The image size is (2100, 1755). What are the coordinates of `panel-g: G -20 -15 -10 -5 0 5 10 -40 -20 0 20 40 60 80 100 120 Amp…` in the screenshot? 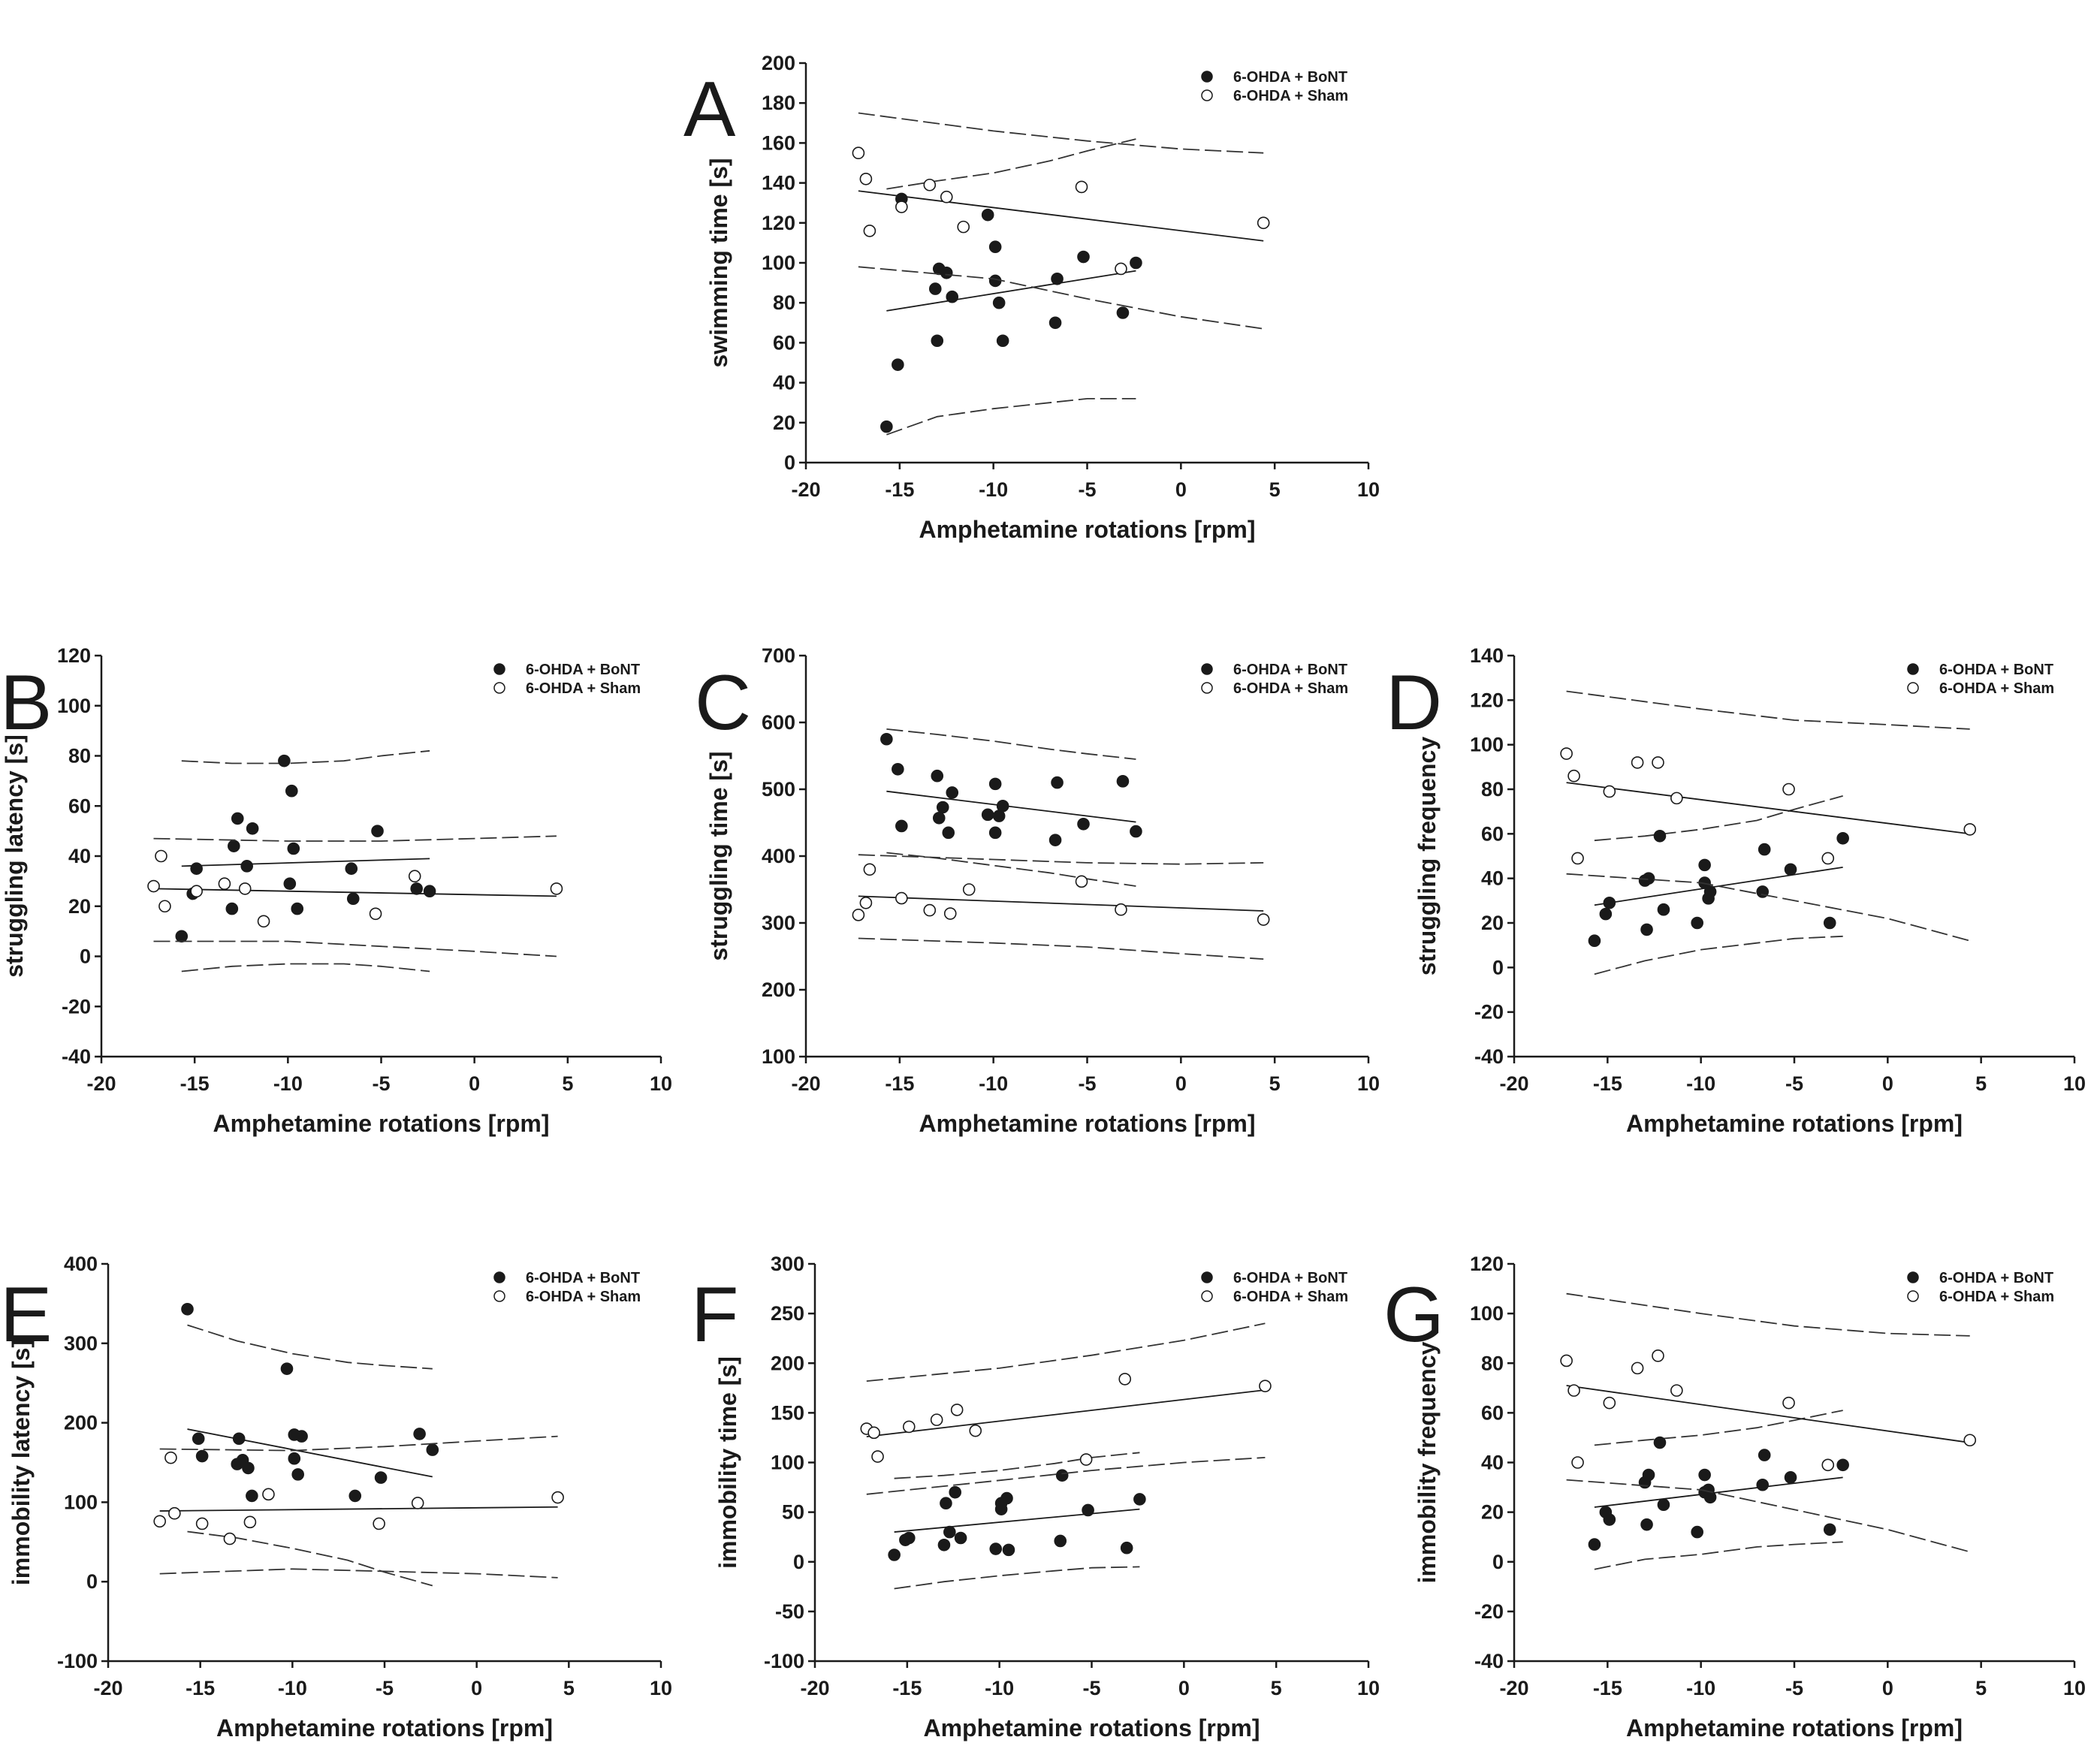 It's located at (1734, 1497).